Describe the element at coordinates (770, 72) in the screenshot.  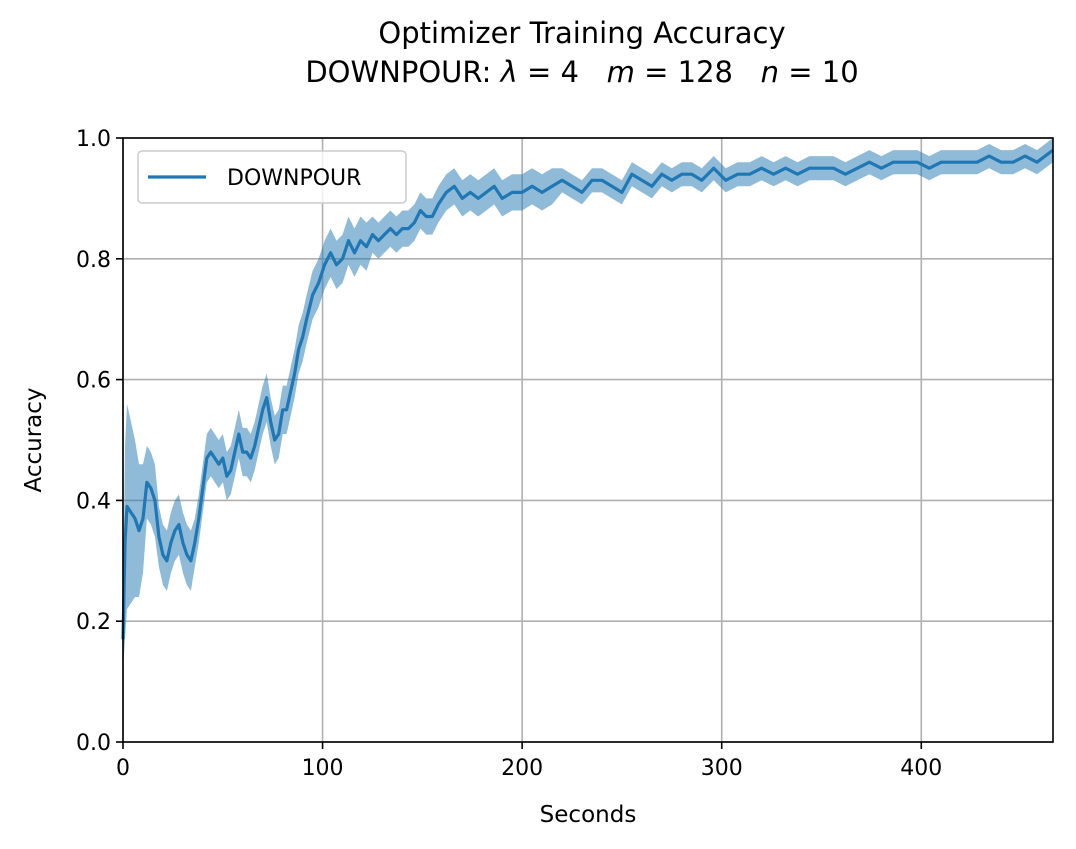
I see `n-symbol: n` at that location.